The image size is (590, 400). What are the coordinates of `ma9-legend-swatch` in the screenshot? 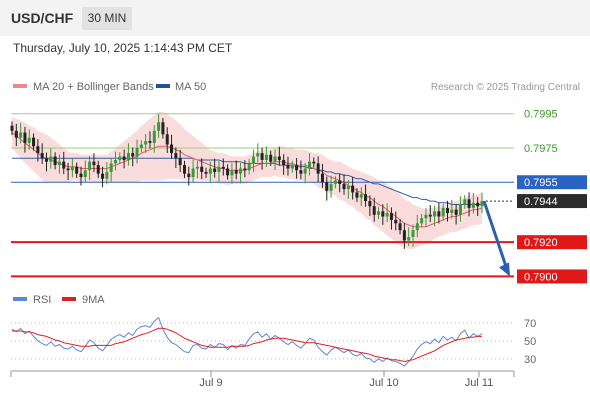 It's located at (69, 299).